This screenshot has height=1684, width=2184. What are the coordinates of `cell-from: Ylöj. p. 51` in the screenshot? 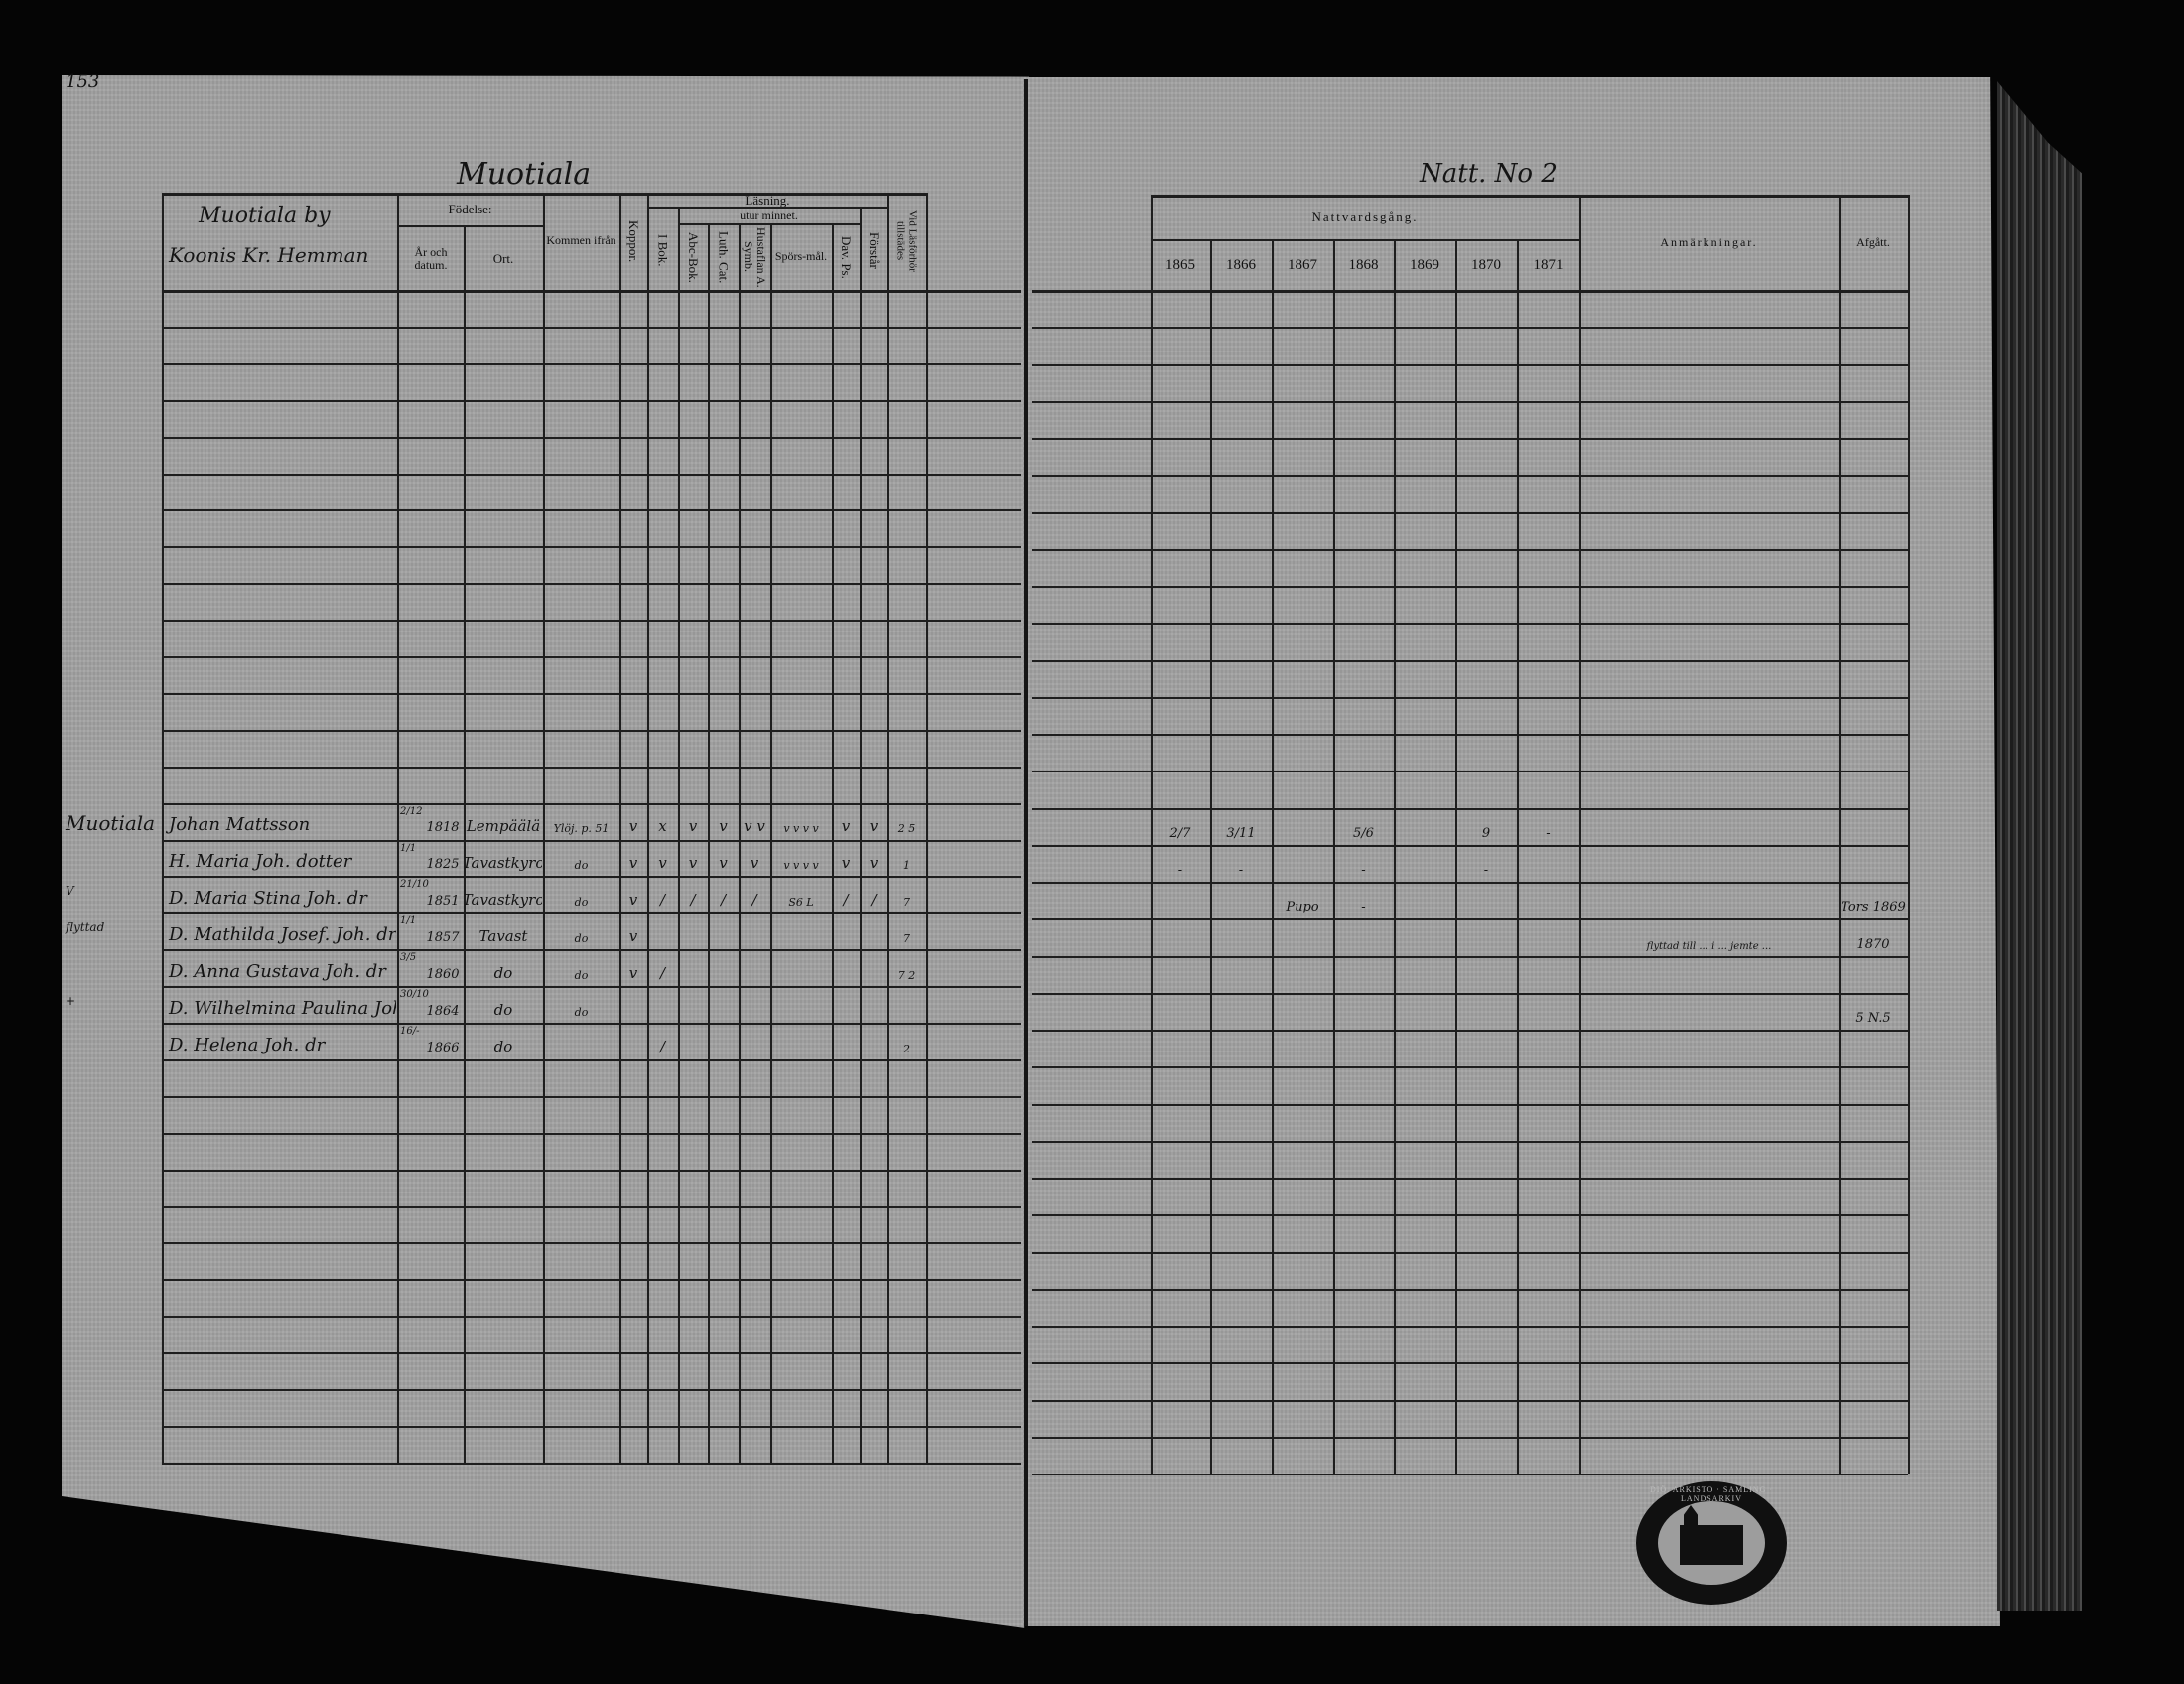 It's located at (581, 829).